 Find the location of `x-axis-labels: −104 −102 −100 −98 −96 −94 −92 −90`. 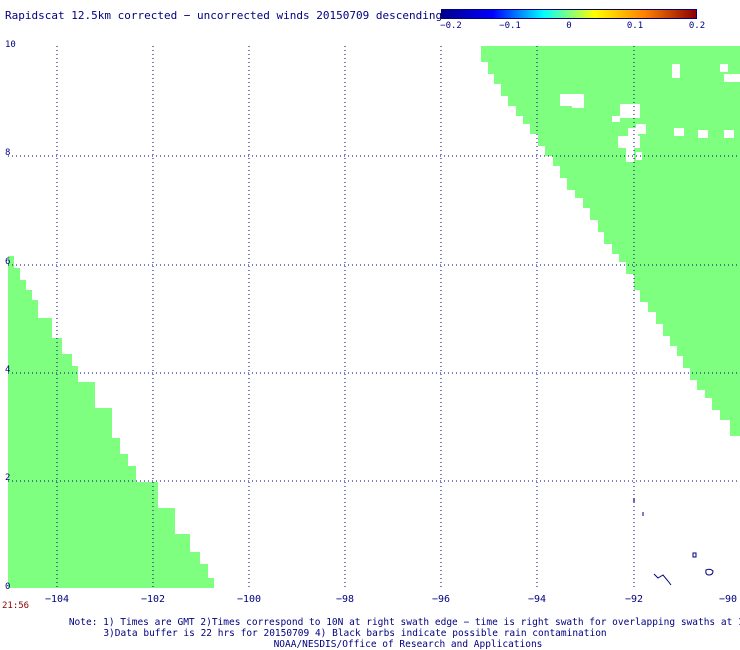

x-axis-labels: −104 −102 −100 −98 −96 −94 −92 −90 is located at coordinates (391, 599).